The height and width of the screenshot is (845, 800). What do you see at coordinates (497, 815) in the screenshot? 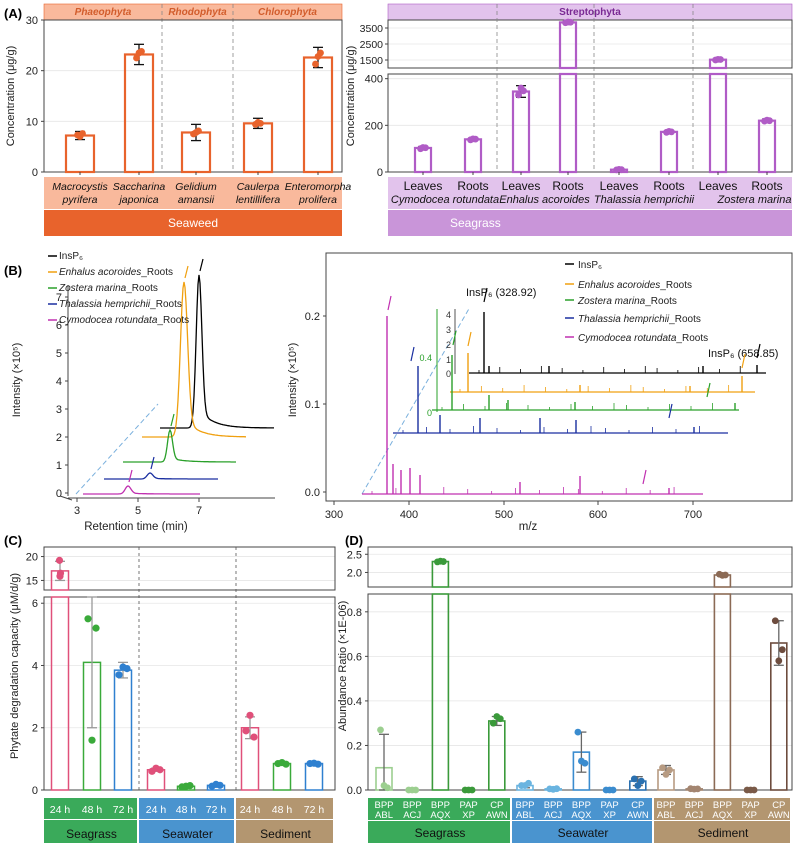
I see `category-label-bottom: AWN` at bounding box center [497, 815].